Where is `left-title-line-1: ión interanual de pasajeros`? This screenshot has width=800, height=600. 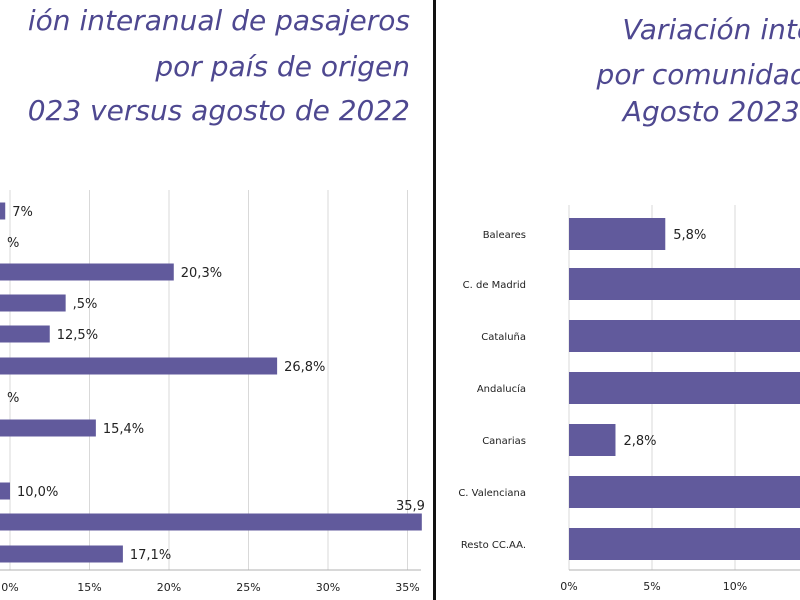 left-title-line-1: ión interanual de pasajeros is located at coordinates (218, 20).